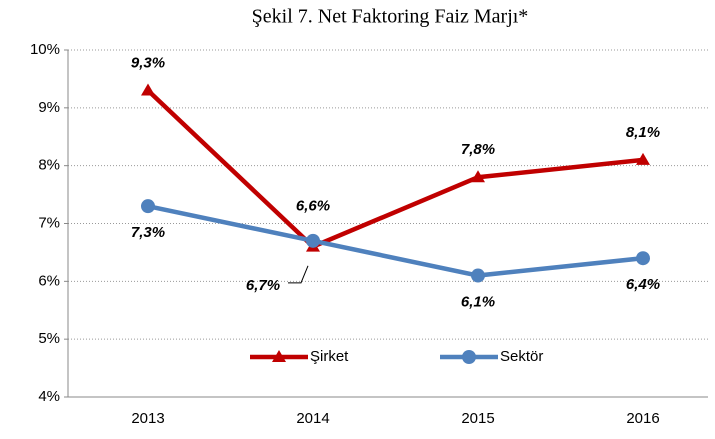 This screenshot has height=439, width=715. I want to click on series-line, so click(395, 240).